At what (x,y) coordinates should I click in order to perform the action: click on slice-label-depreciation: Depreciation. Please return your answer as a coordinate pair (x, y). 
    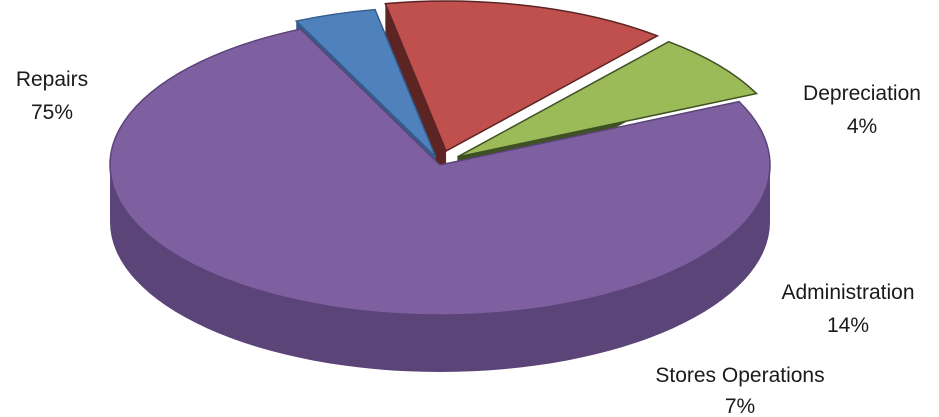
    Looking at the image, I should click on (862, 93).